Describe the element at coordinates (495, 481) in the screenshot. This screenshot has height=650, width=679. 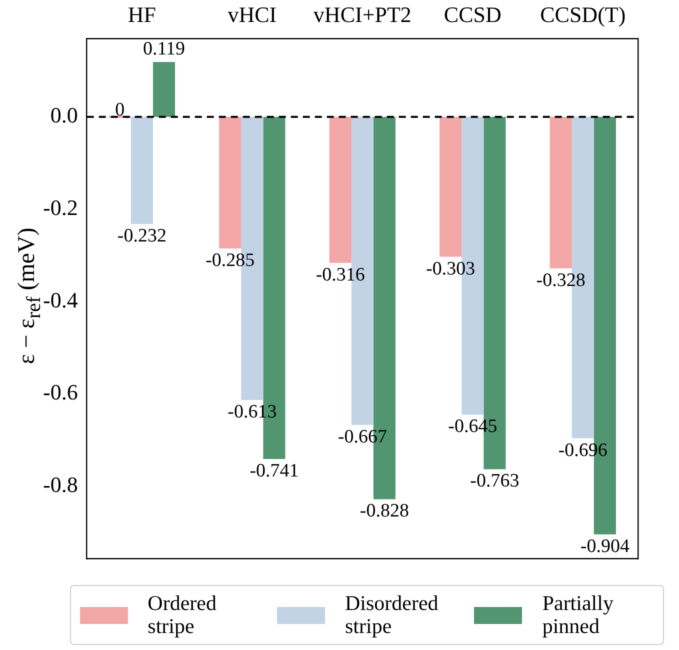
I see `data-label: -0.763` at that location.